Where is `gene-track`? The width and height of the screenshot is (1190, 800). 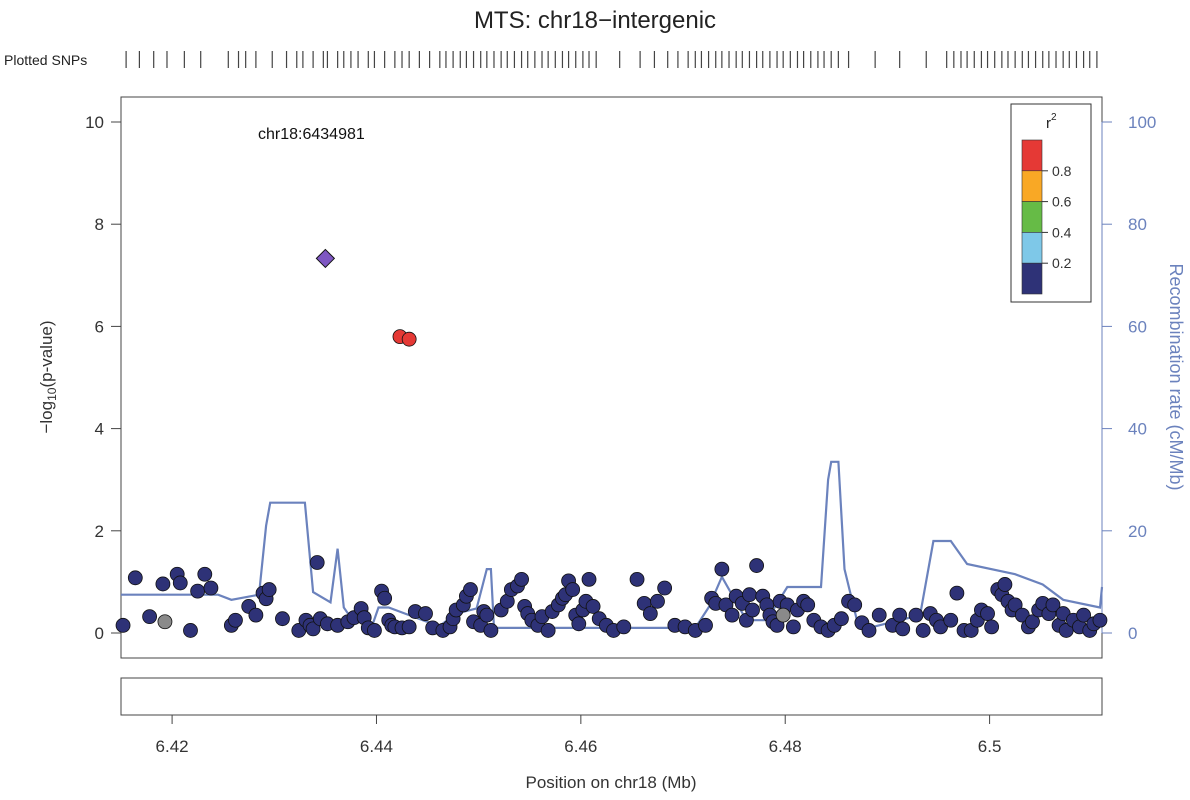
gene-track is located at coordinates (611, 696).